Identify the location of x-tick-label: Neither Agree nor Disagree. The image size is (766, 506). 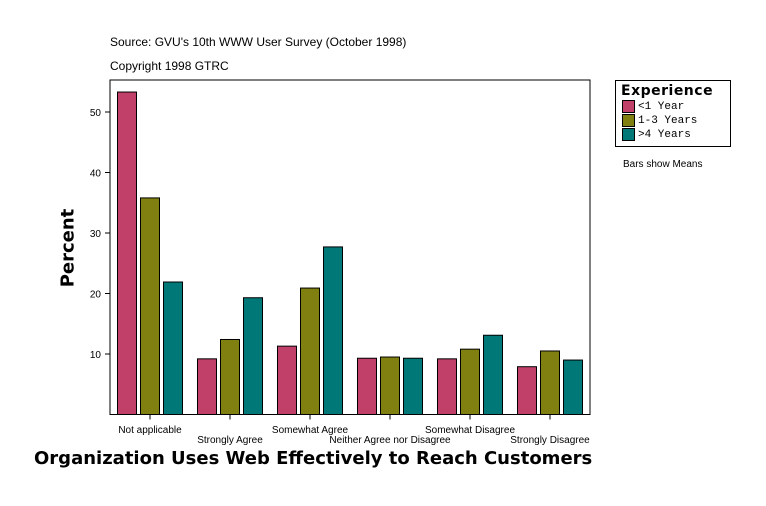
(390, 440).